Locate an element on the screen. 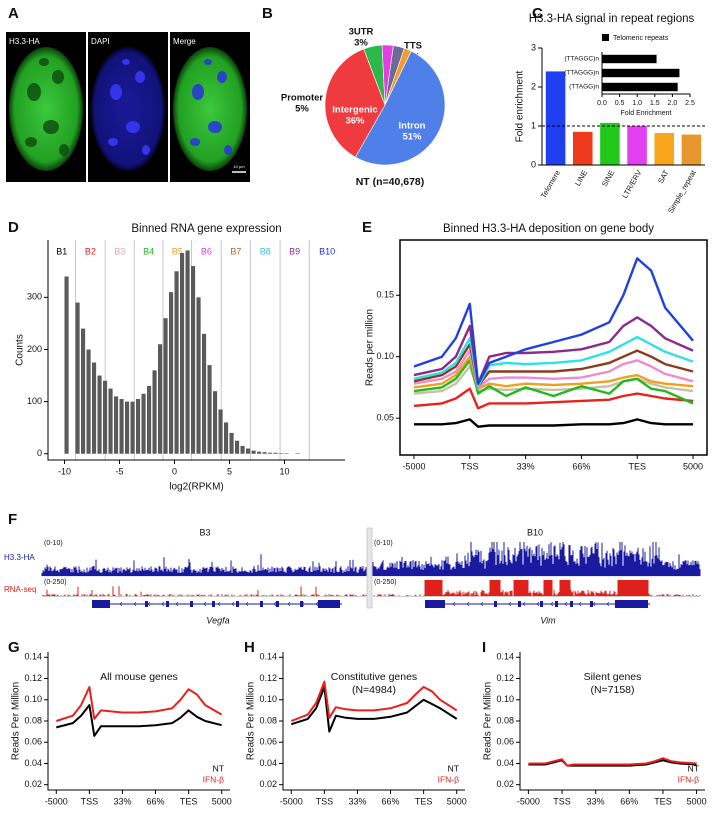 The image size is (713, 824). y-tick-label: 300 is located at coordinates (34, 297).